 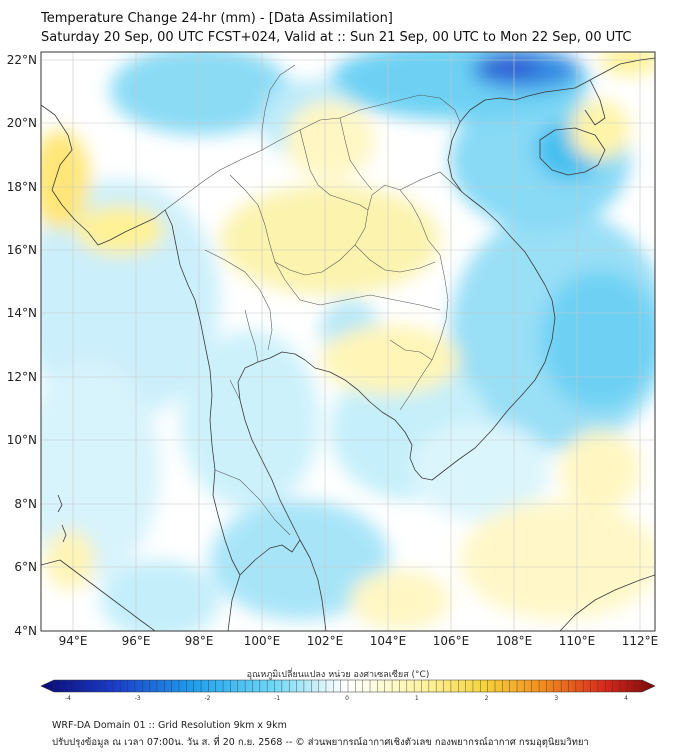 I want to click on colorbar-ticks: -4 -3 -2 -1 0 1 2 3 4, so click(x=346, y=697).